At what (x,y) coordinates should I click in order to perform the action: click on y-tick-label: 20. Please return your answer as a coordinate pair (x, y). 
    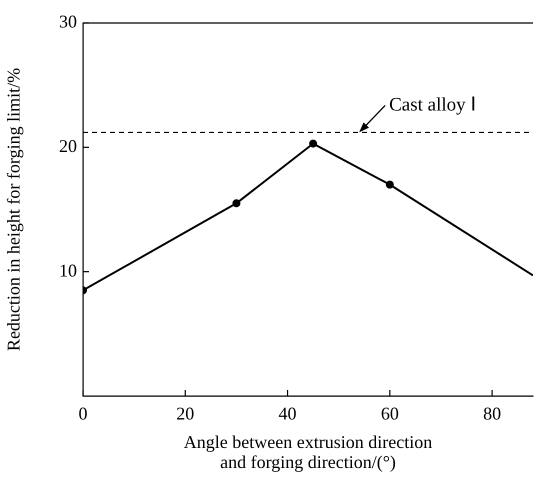
    Looking at the image, I should click on (68, 146).